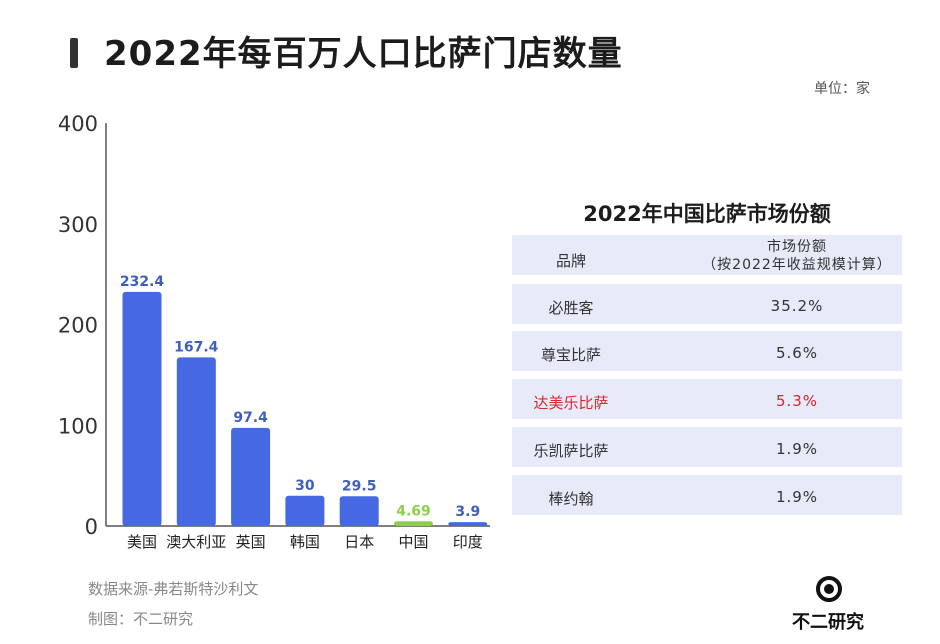  I want to click on table-title: 2022年中国比萨市场份额, so click(707, 214).